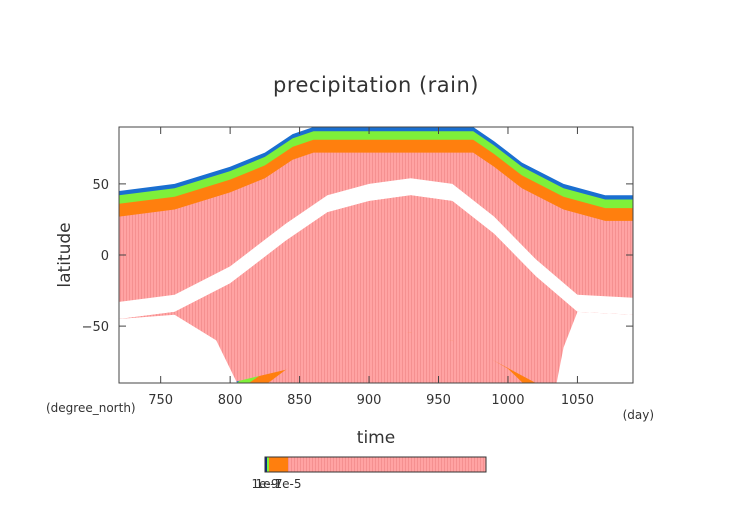  I want to click on x-tick-label: 950, so click(438, 400).